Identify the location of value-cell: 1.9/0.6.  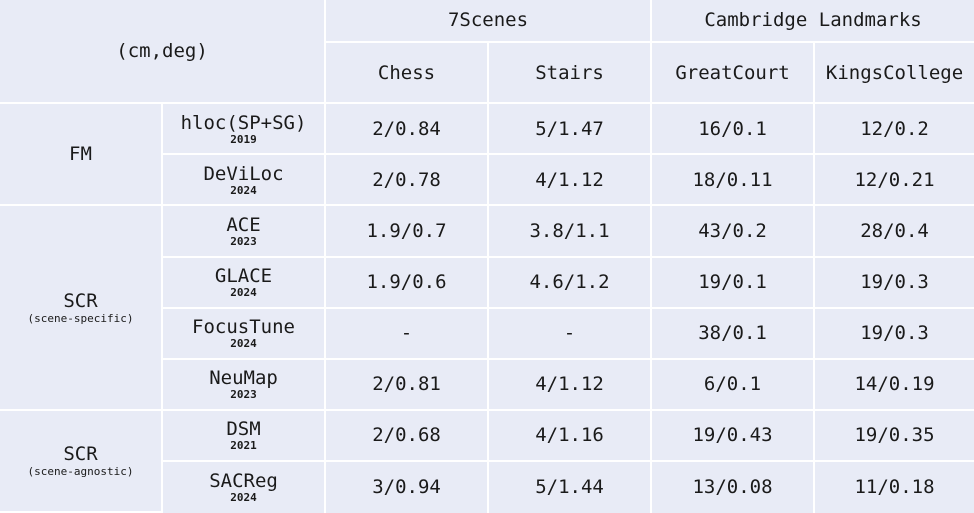
(408, 283).